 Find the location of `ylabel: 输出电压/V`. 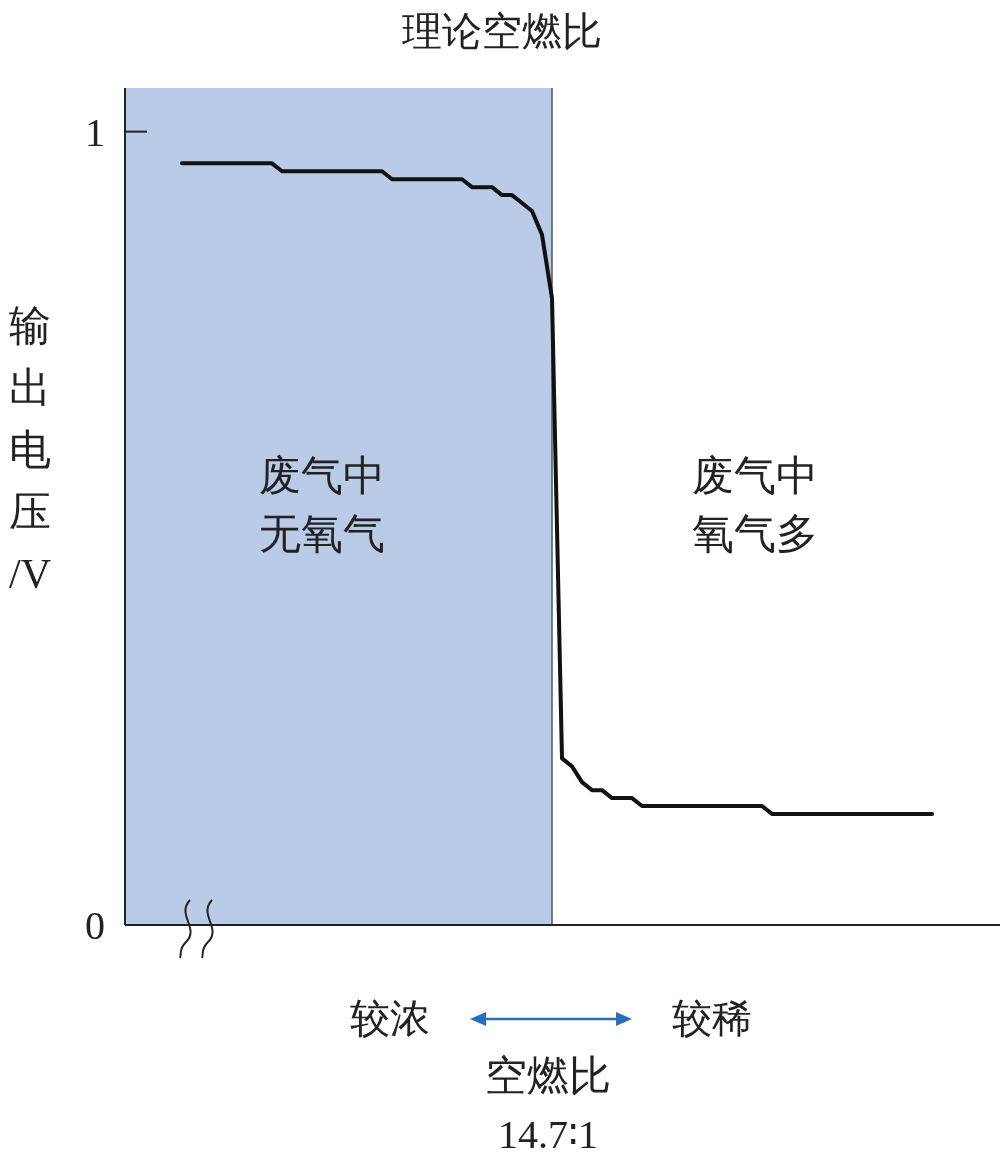

ylabel: 输出电压/V is located at coordinates (30, 450).